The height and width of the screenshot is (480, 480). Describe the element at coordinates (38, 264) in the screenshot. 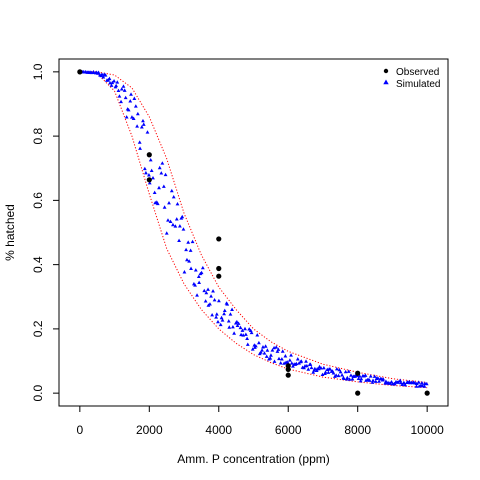

I see `y-tick-label: 0.4` at that location.